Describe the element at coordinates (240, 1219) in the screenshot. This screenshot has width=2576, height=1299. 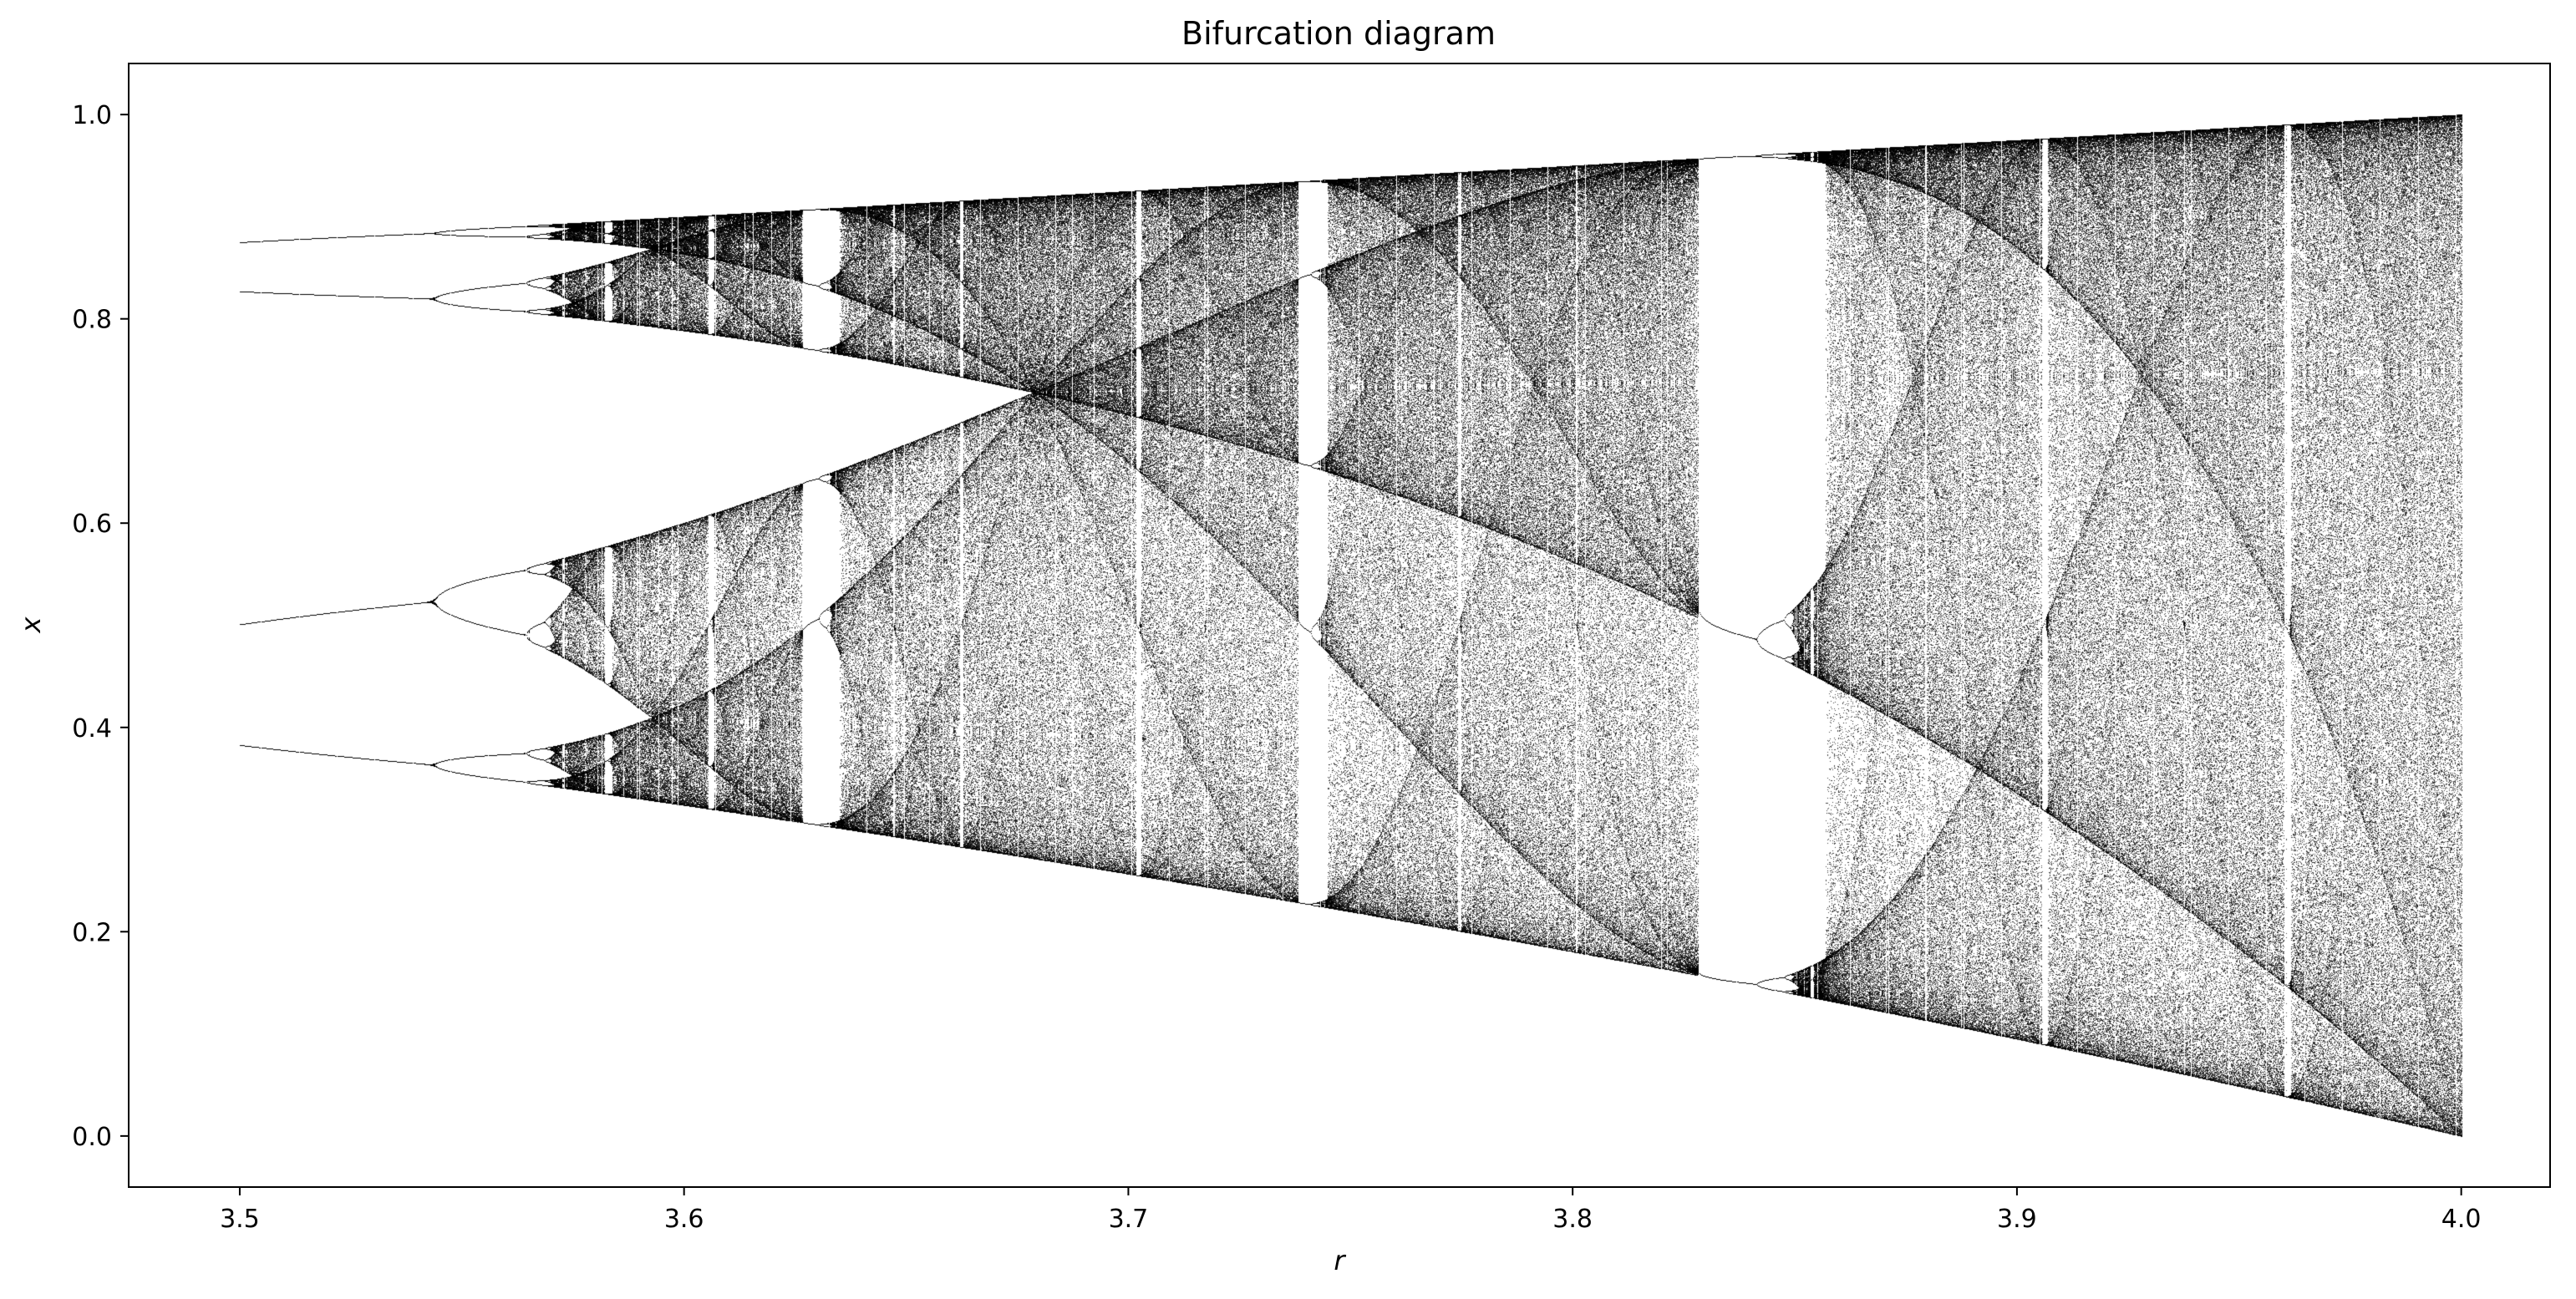
I see `x-tick-label: 3.5` at that location.